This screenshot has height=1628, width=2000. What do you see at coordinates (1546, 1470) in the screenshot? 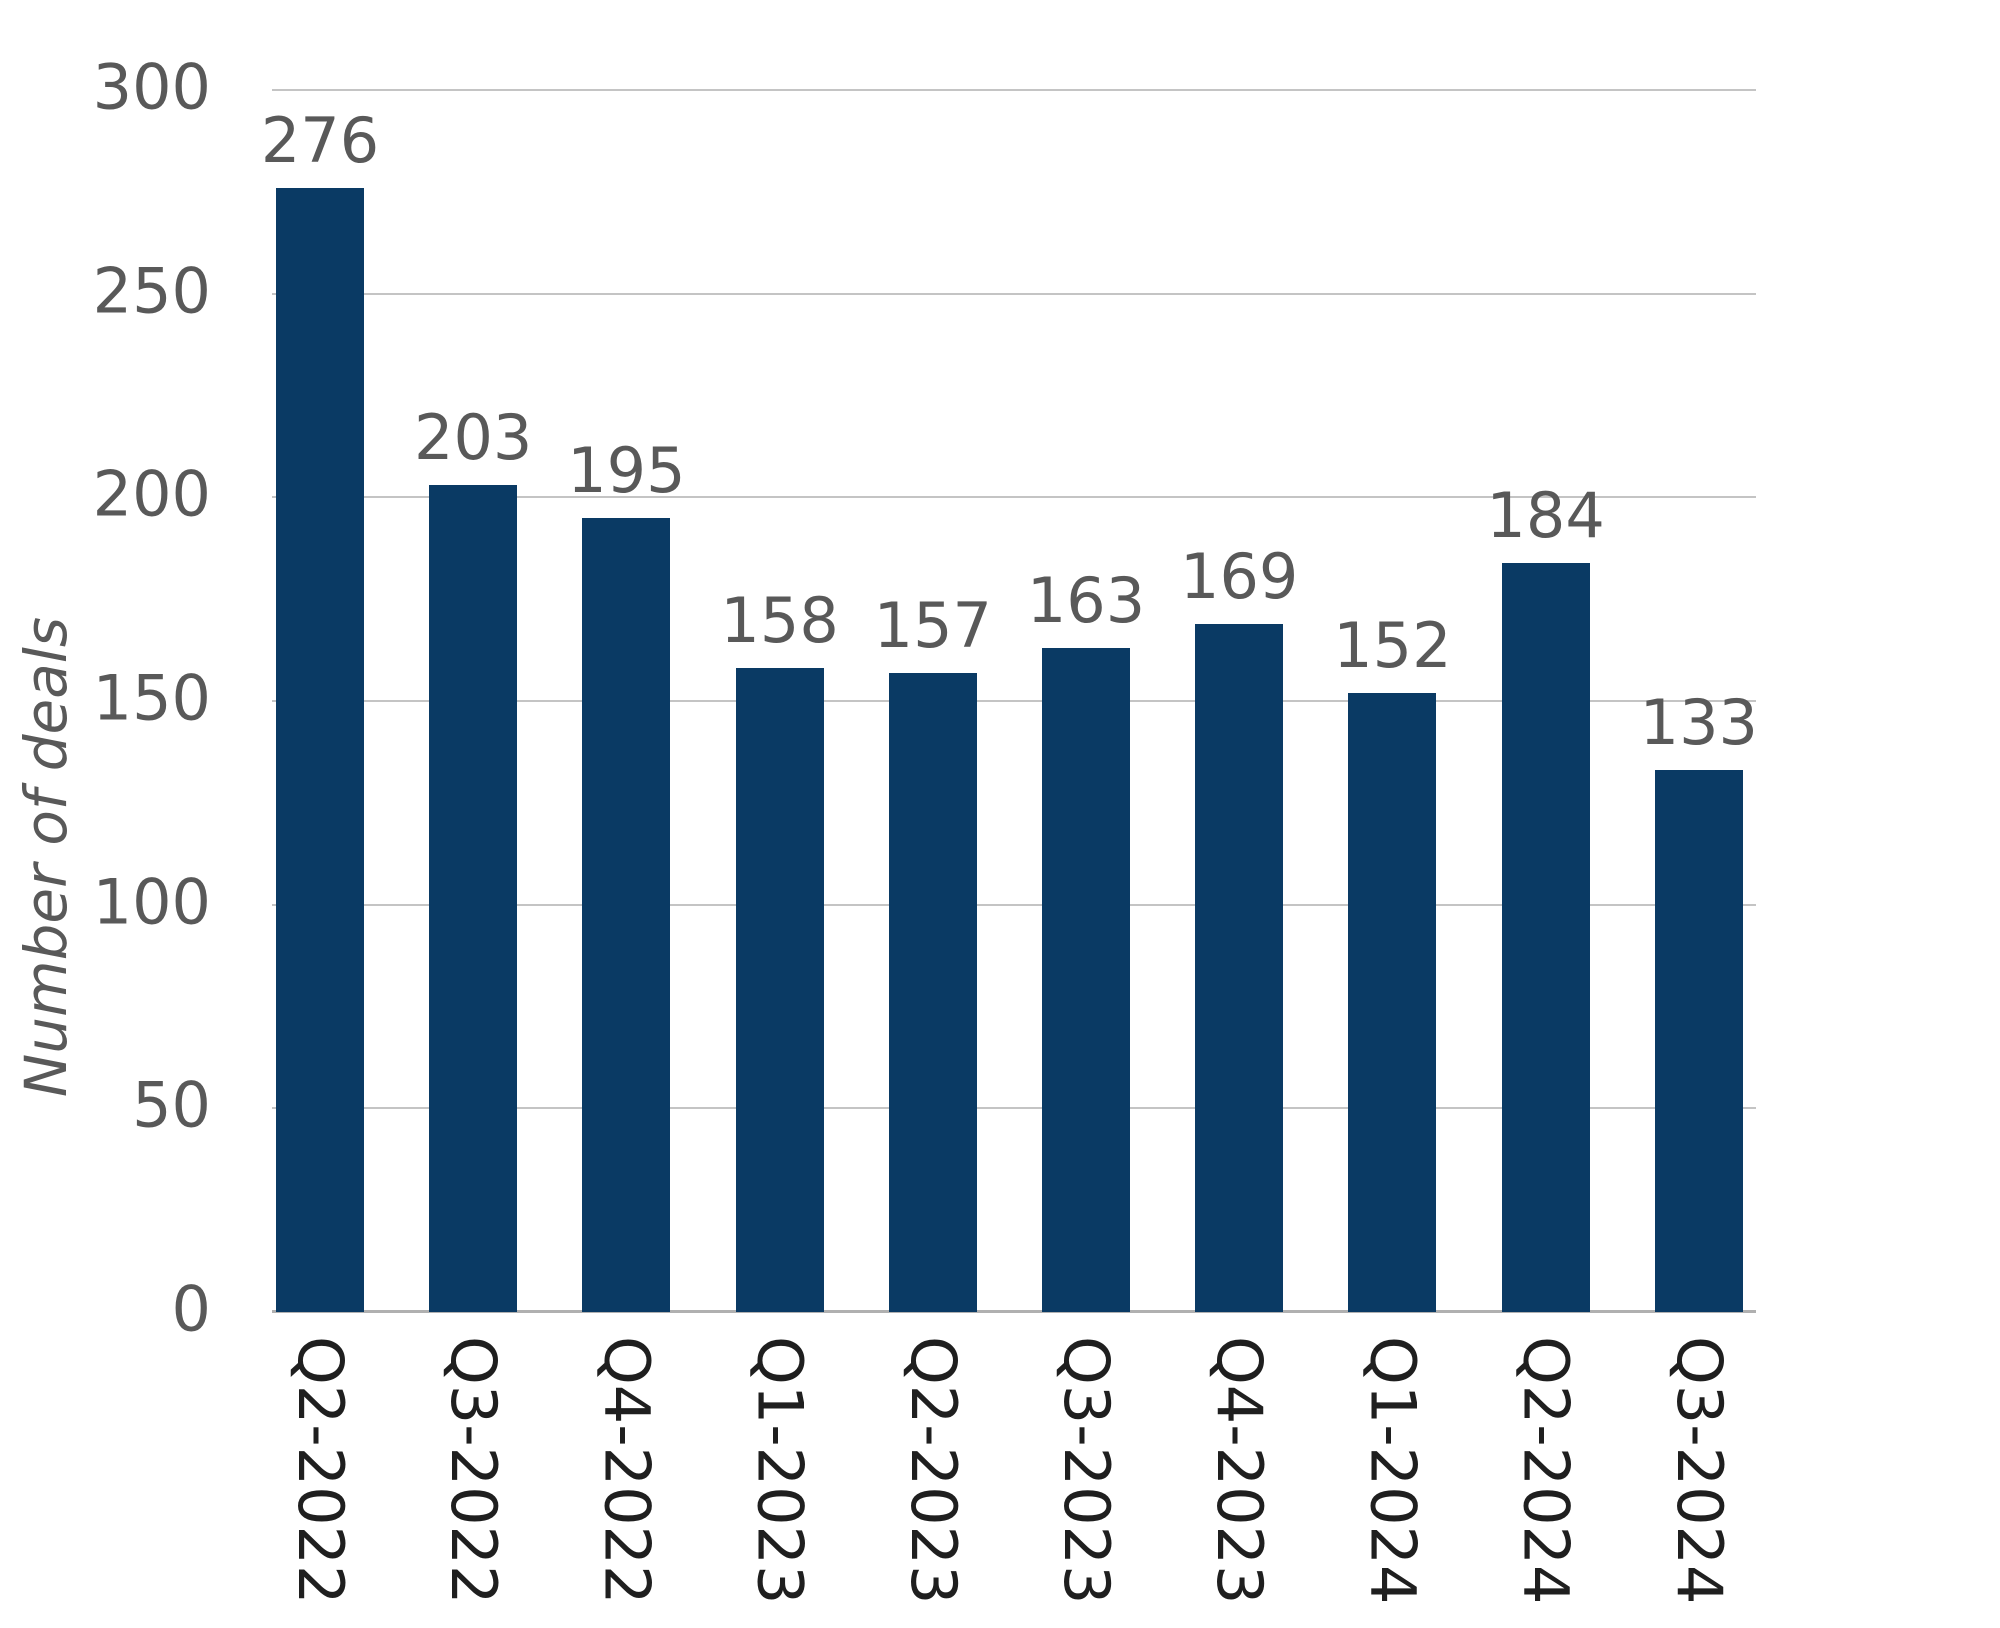
I see `x-tick-label: Q2-2024` at bounding box center [1546, 1470].